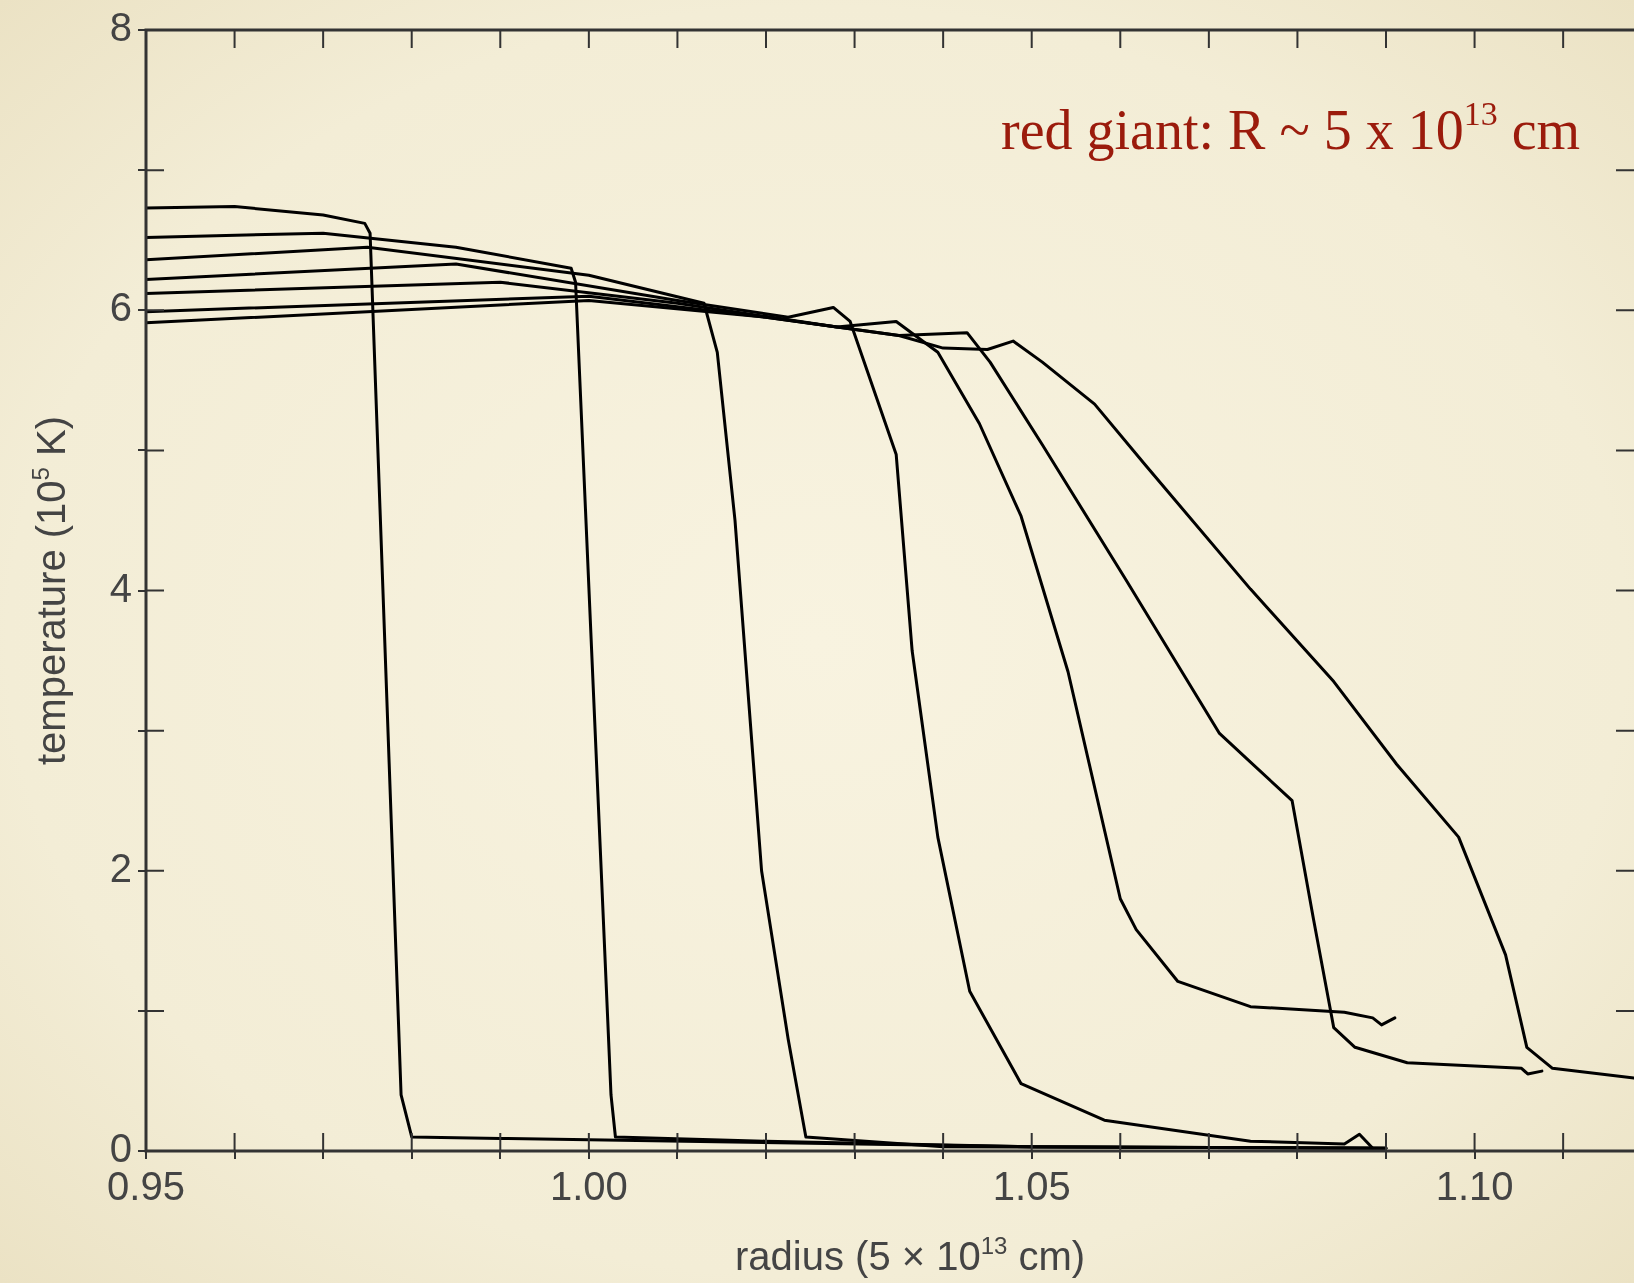 Image resolution: width=1634 pixels, height=1283 pixels. What do you see at coordinates (1291, 128) in the screenshot?
I see `annotation: red giant: R ~ 5 x 10$^{13}$ cm` at bounding box center [1291, 128].